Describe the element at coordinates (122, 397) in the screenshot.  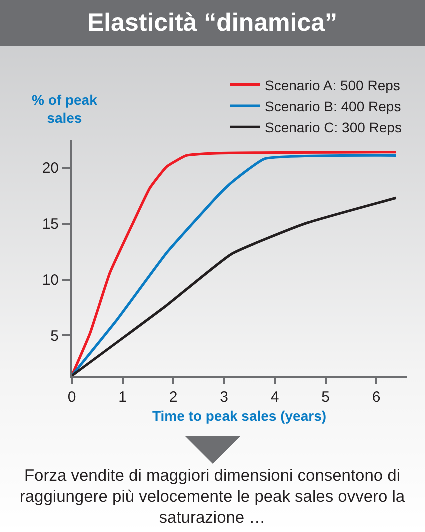
I see `x-tick-label: 1` at that location.